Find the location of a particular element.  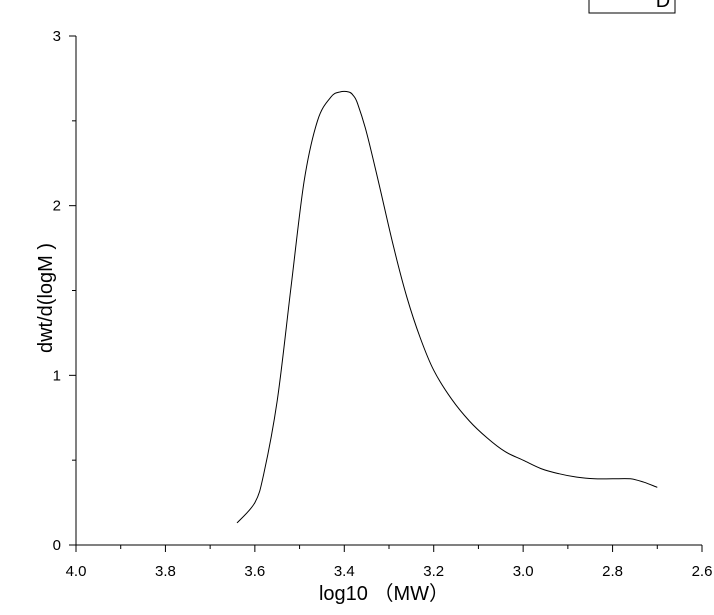

x-tick-label: 3.8 is located at coordinates (165, 571).